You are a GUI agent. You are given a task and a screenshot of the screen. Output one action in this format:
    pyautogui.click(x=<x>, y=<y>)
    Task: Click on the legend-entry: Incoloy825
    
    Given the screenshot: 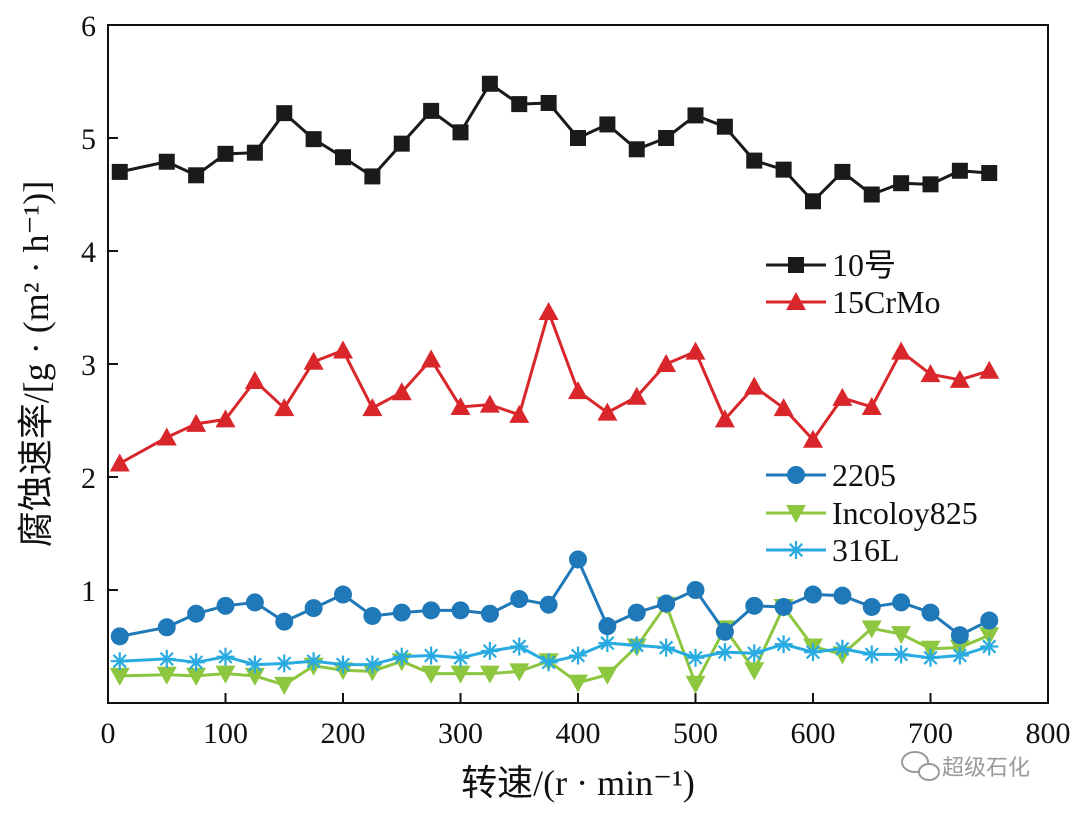 What is the action you would take?
    pyautogui.click(x=872, y=513)
    